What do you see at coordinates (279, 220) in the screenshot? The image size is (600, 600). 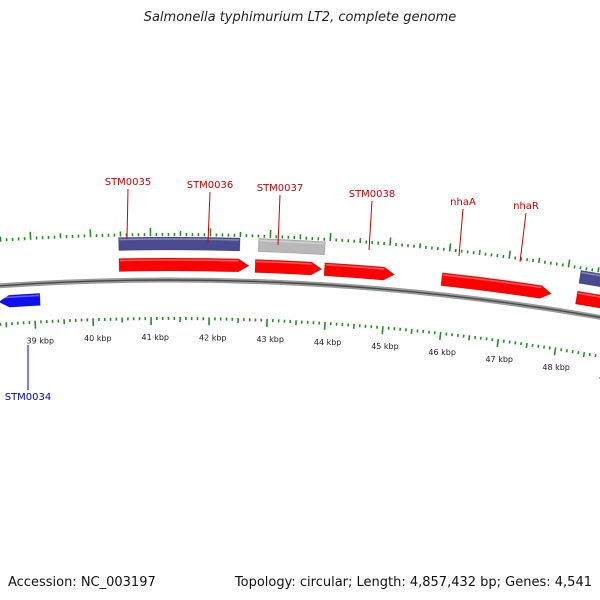 I see `gene-leader-stm0037` at bounding box center [279, 220].